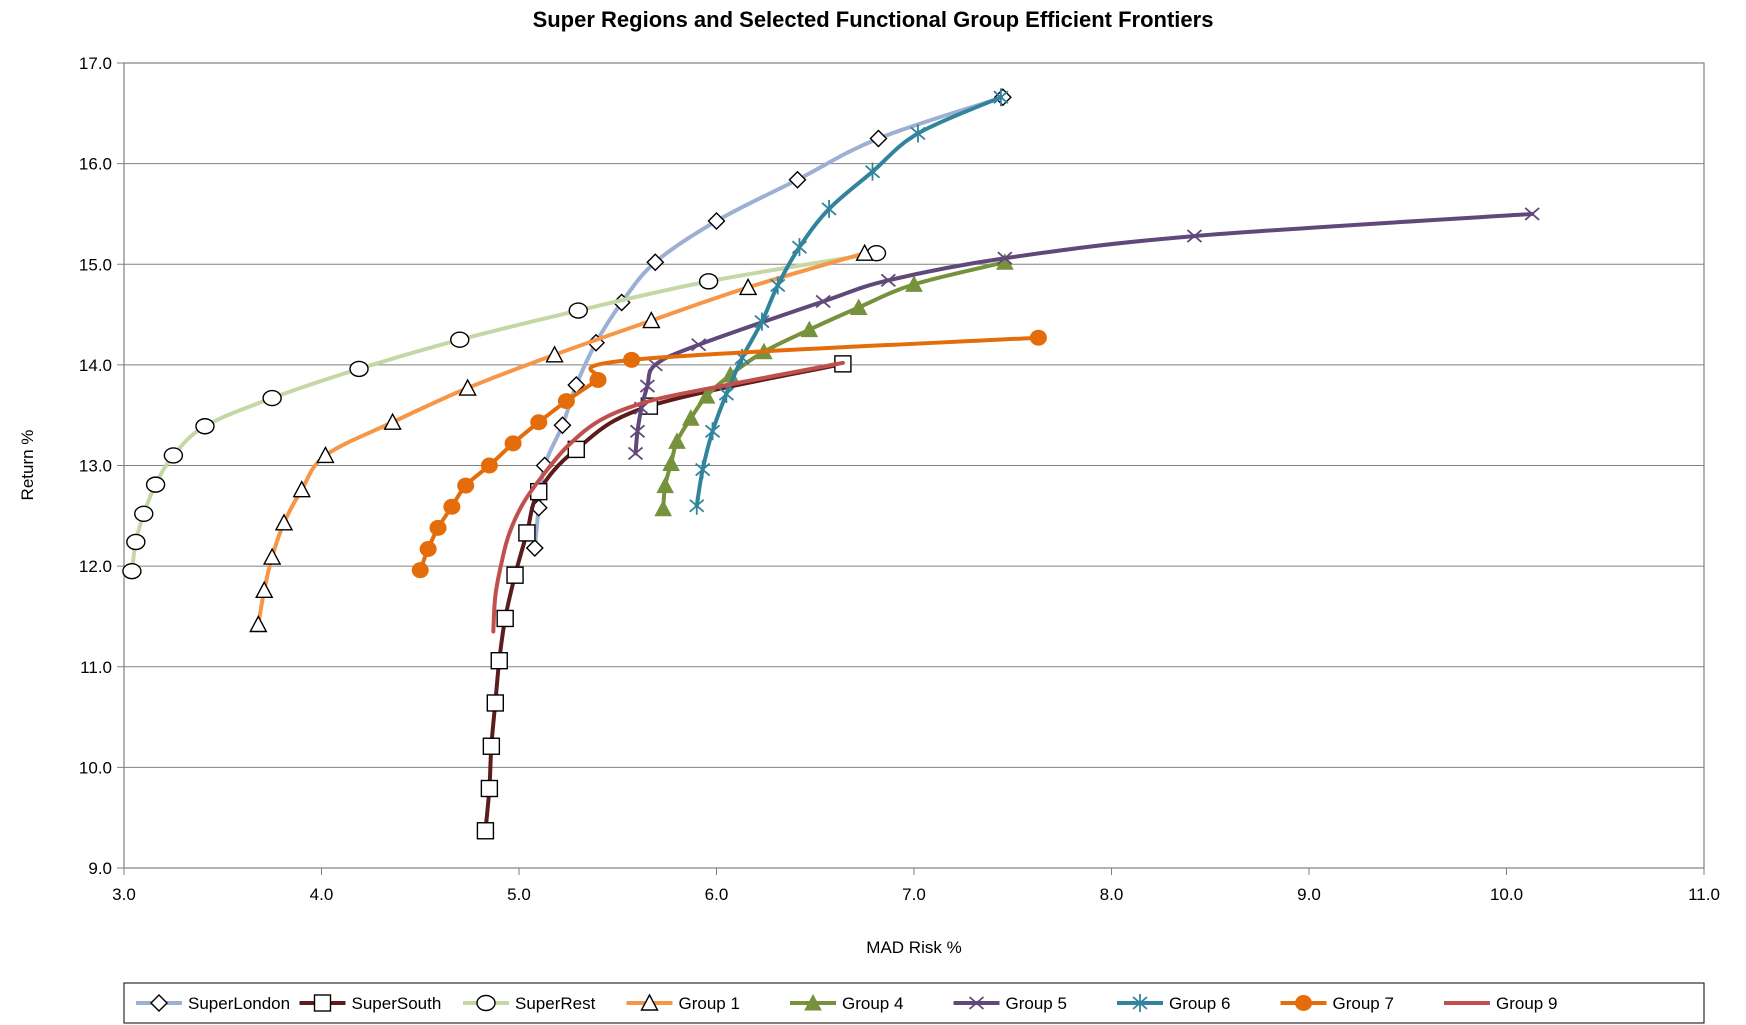  What do you see at coordinates (872, 1003) in the screenshot?
I see `legend-label: Group 4` at bounding box center [872, 1003].